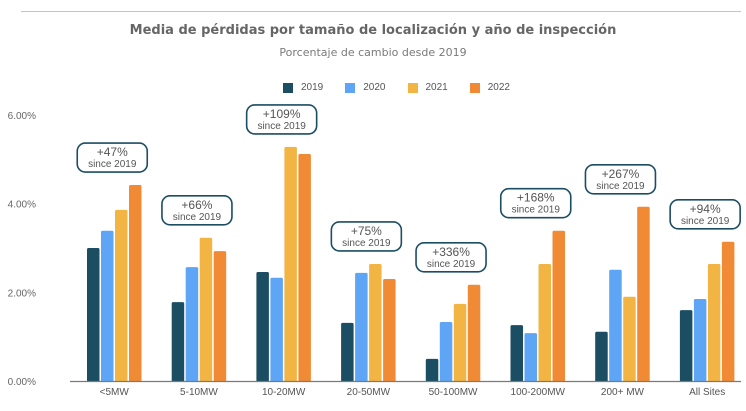 The height and width of the screenshot is (411, 746). I want to click on x-tick-label: All Sites, so click(707, 392).